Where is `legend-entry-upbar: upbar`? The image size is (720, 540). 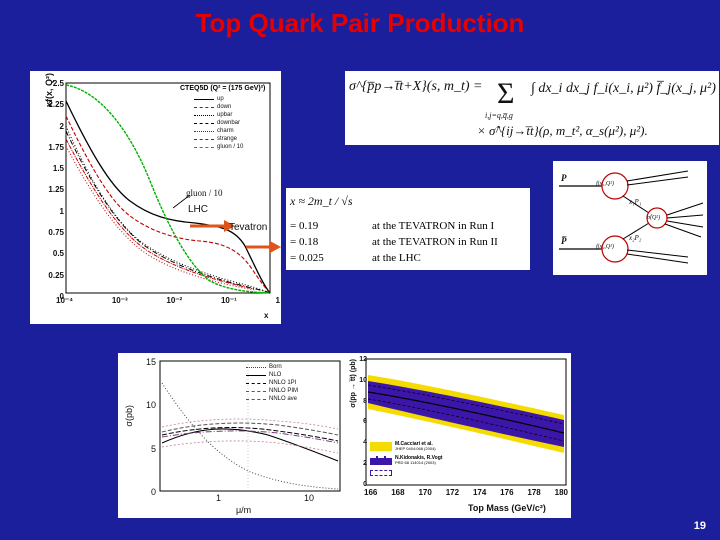
legend-entry-upbar: upbar is located at coordinates (228, 115).